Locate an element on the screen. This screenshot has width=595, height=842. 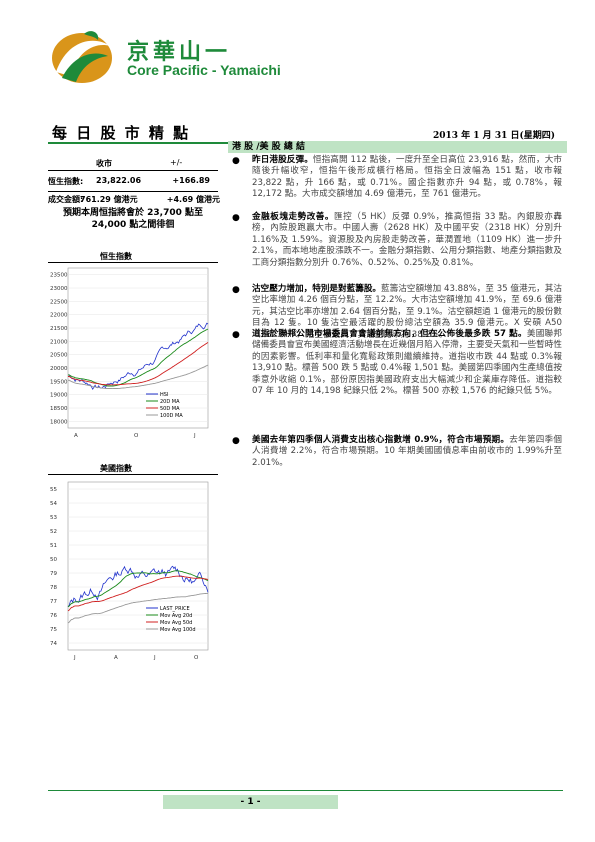
y-tick-label: 18000 is located at coordinates (59, 422).